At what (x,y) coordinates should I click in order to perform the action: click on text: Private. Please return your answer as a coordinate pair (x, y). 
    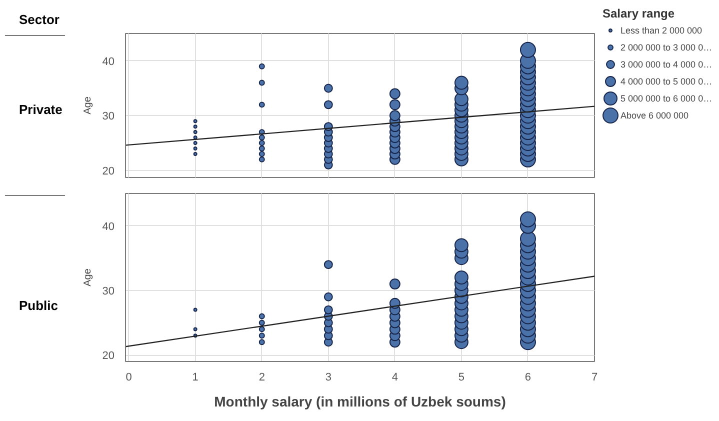
    Looking at the image, I should click on (40, 110).